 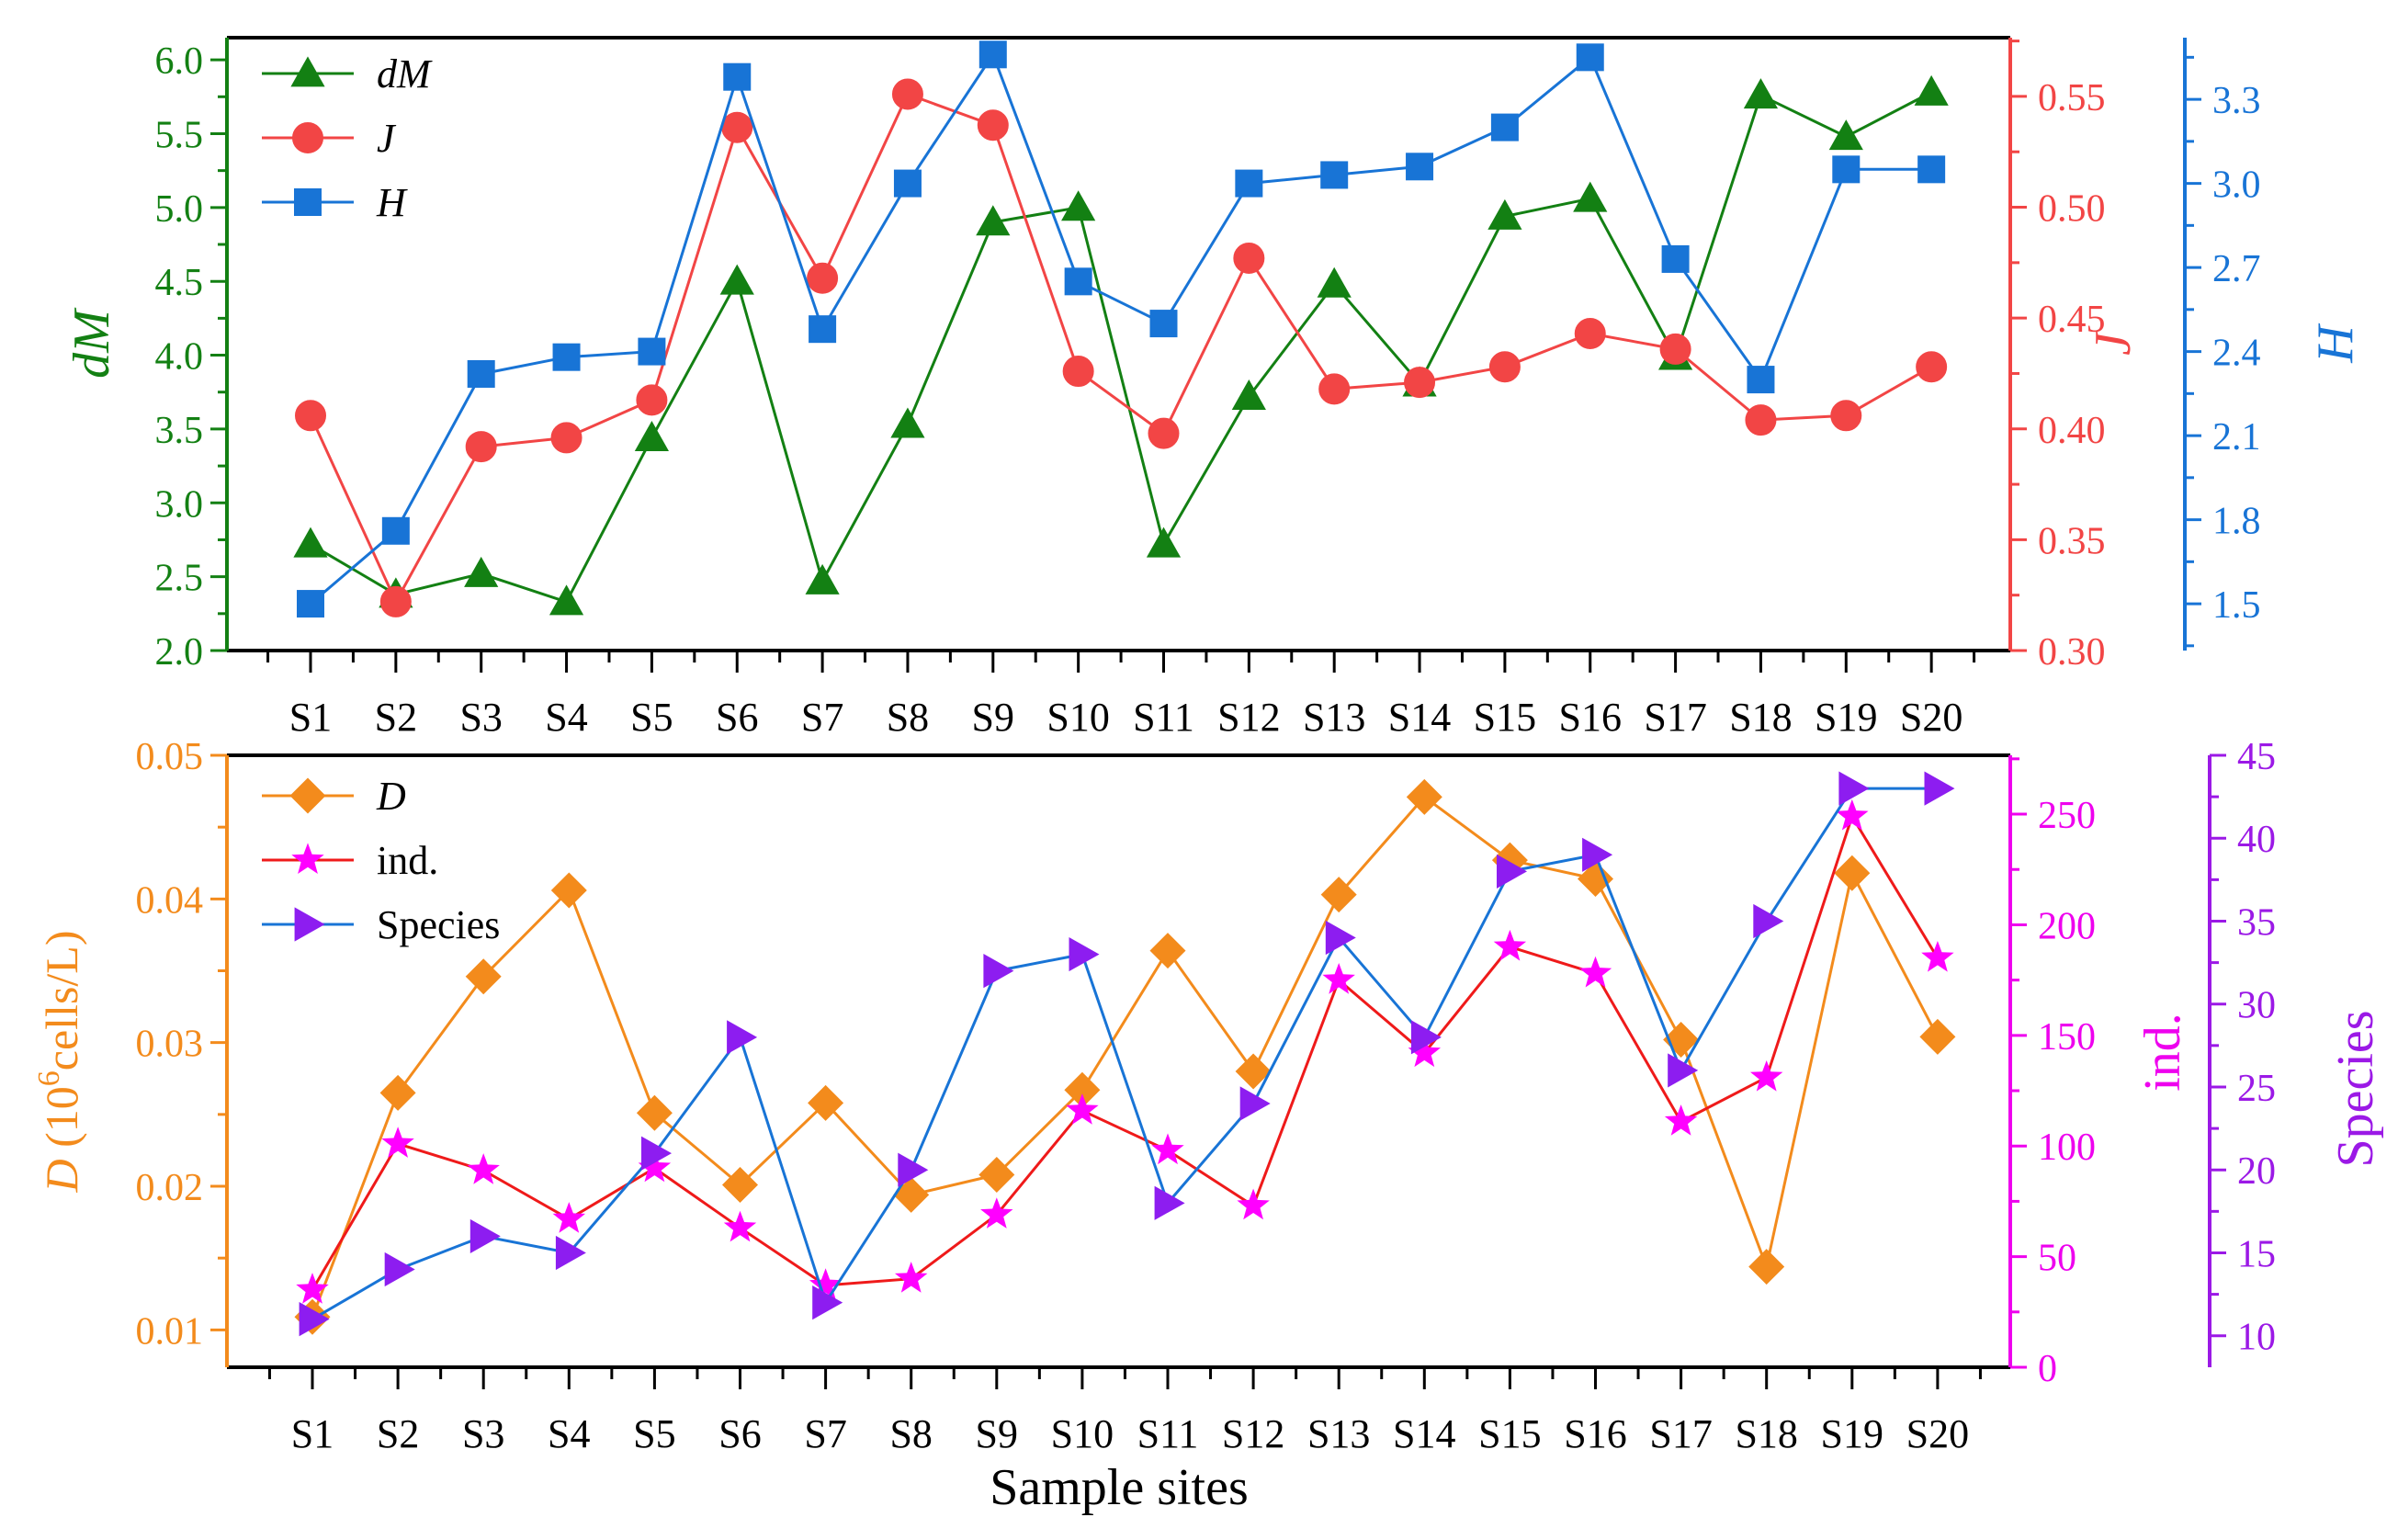 I want to click on x-axis-label: Sample sites, so click(x=1120, y=1487).